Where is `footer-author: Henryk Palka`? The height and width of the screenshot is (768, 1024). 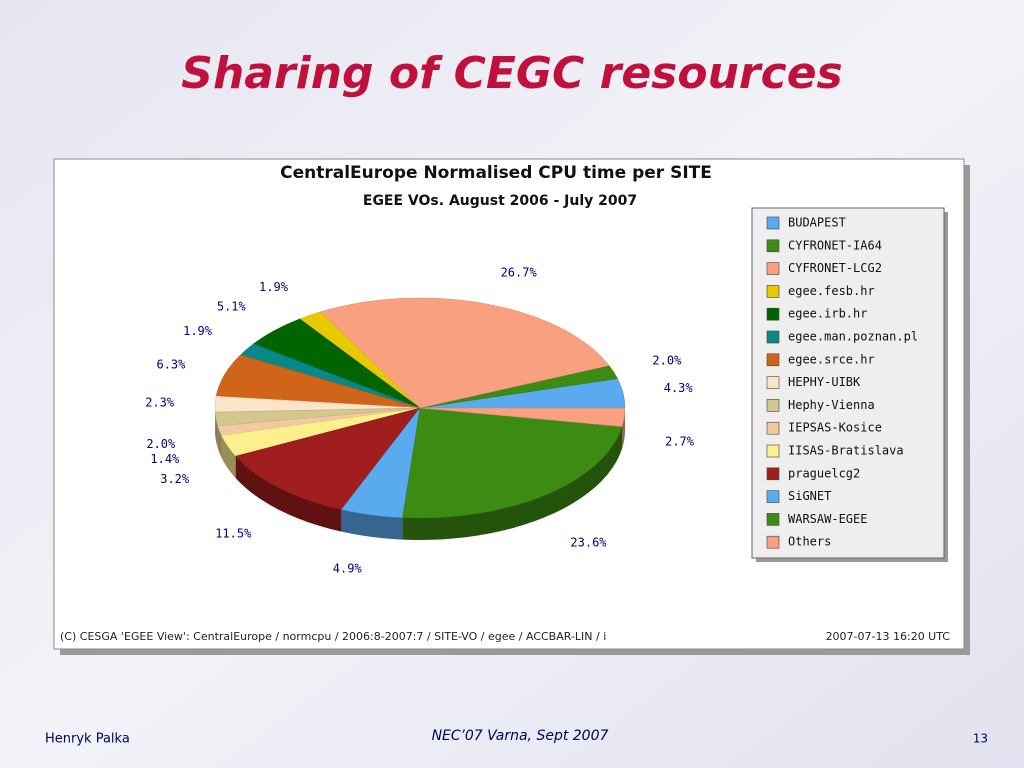 footer-author: Henryk Palka is located at coordinates (87, 739).